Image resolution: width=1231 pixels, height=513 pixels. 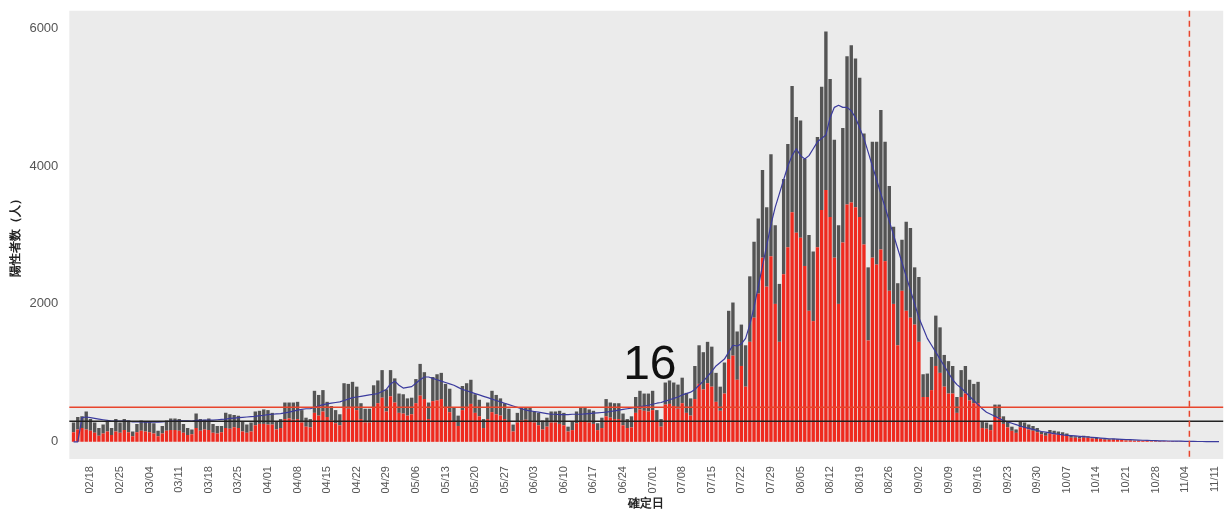 What do you see at coordinates (119, 480) in the screenshot?
I see `x-tick-label: 02/25` at bounding box center [119, 480].